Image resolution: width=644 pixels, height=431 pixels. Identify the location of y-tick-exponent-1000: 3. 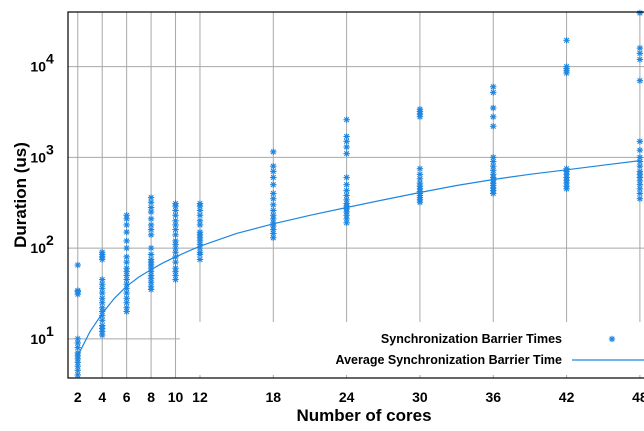
(50, 149).